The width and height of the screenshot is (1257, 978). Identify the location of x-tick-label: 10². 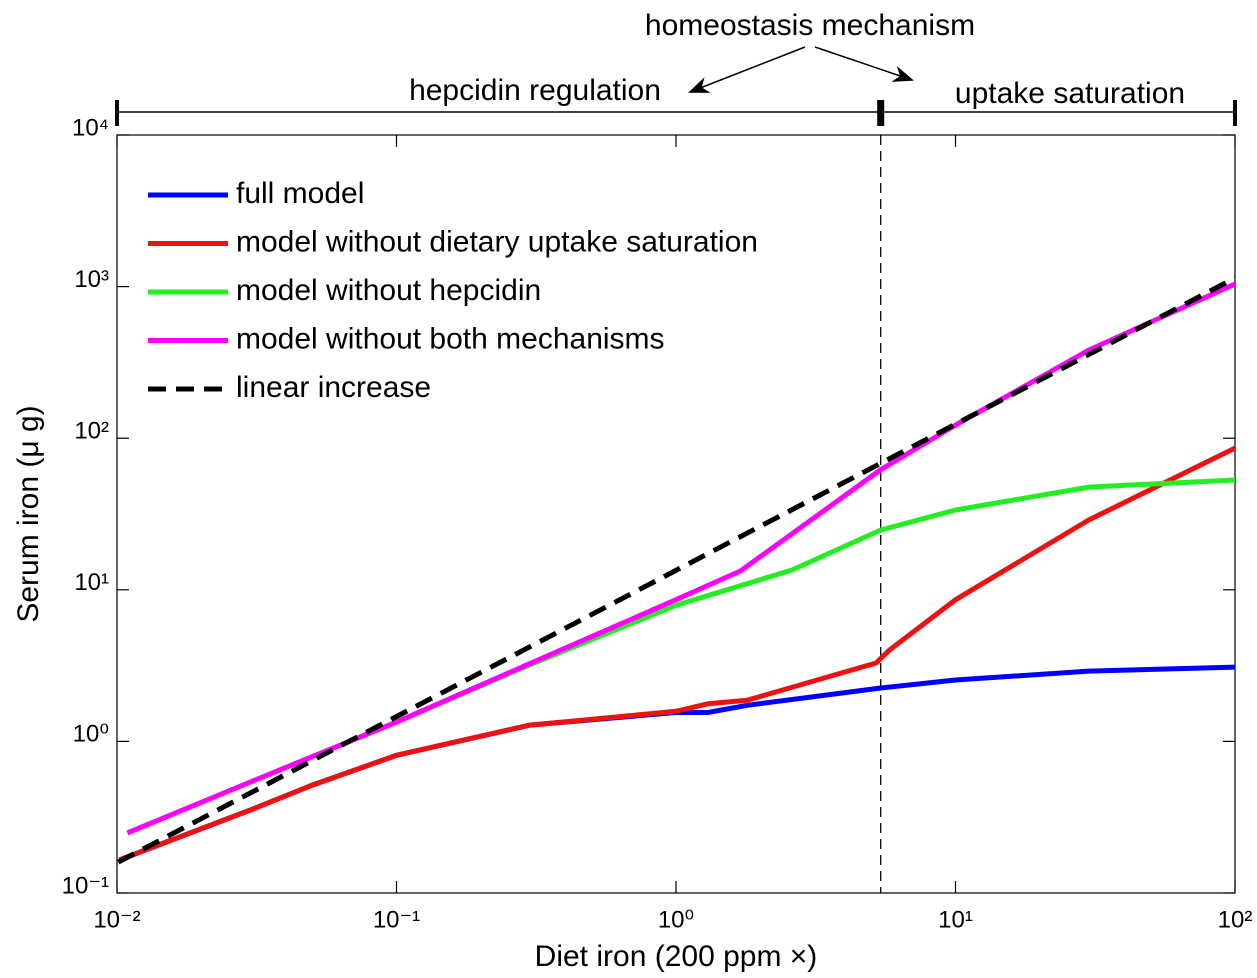
(1235, 919).